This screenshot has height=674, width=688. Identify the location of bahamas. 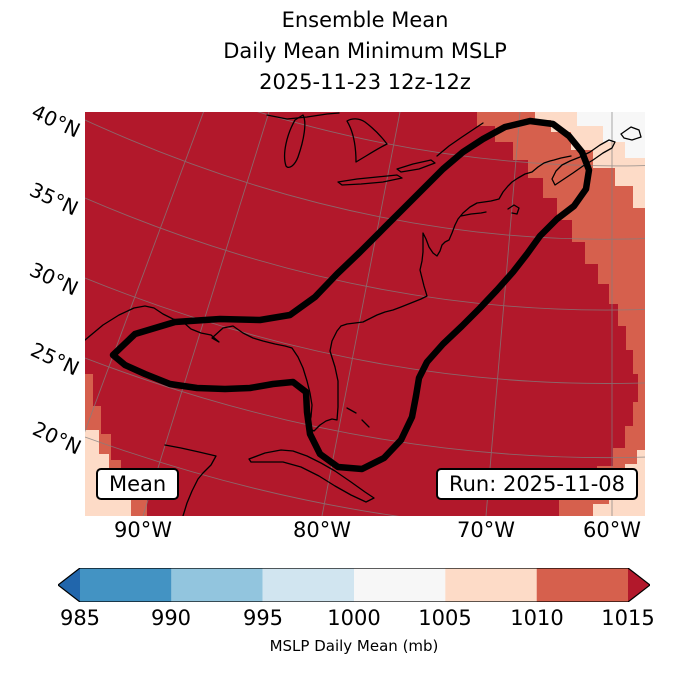
(358, 417).